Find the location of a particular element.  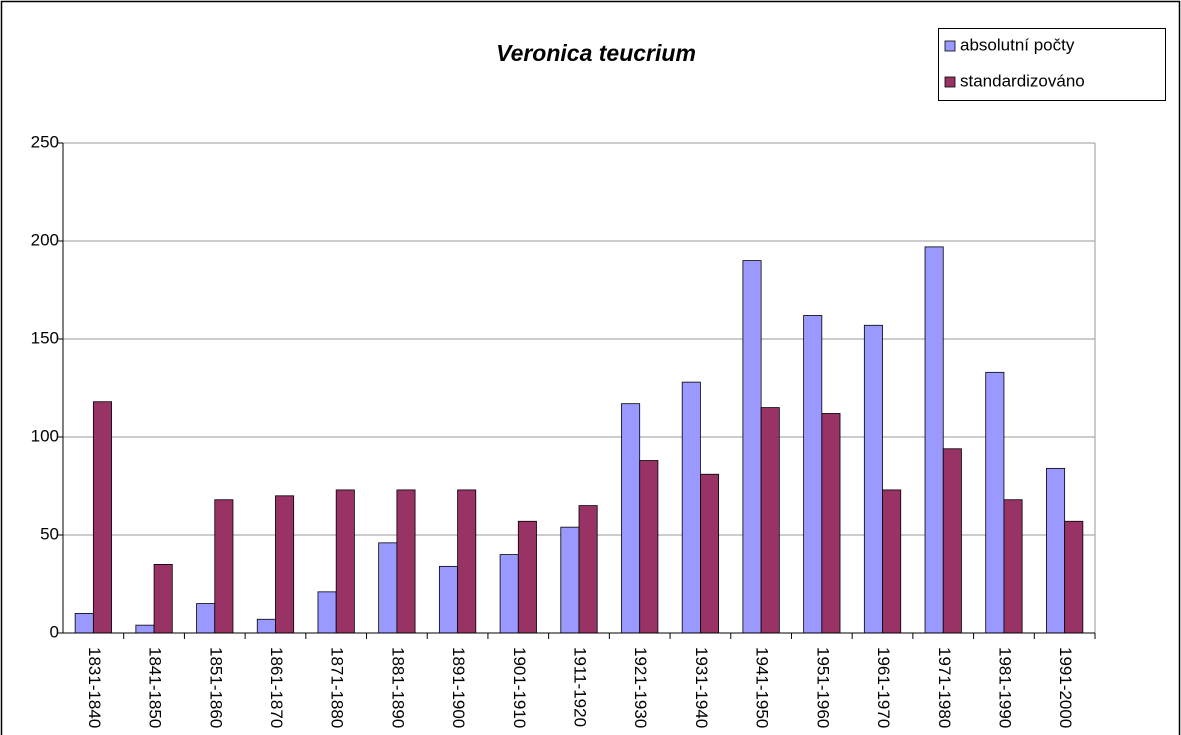

x-tick-label: 1991-2000 is located at coordinates (1065, 687).